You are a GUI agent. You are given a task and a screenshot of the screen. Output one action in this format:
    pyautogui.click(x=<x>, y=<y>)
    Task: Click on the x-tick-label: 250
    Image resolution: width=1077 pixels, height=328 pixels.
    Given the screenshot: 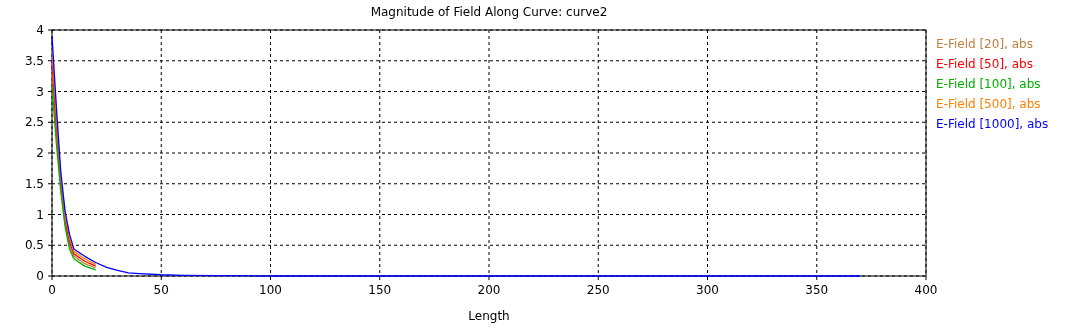 What is the action you would take?
    pyautogui.click(x=598, y=290)
    